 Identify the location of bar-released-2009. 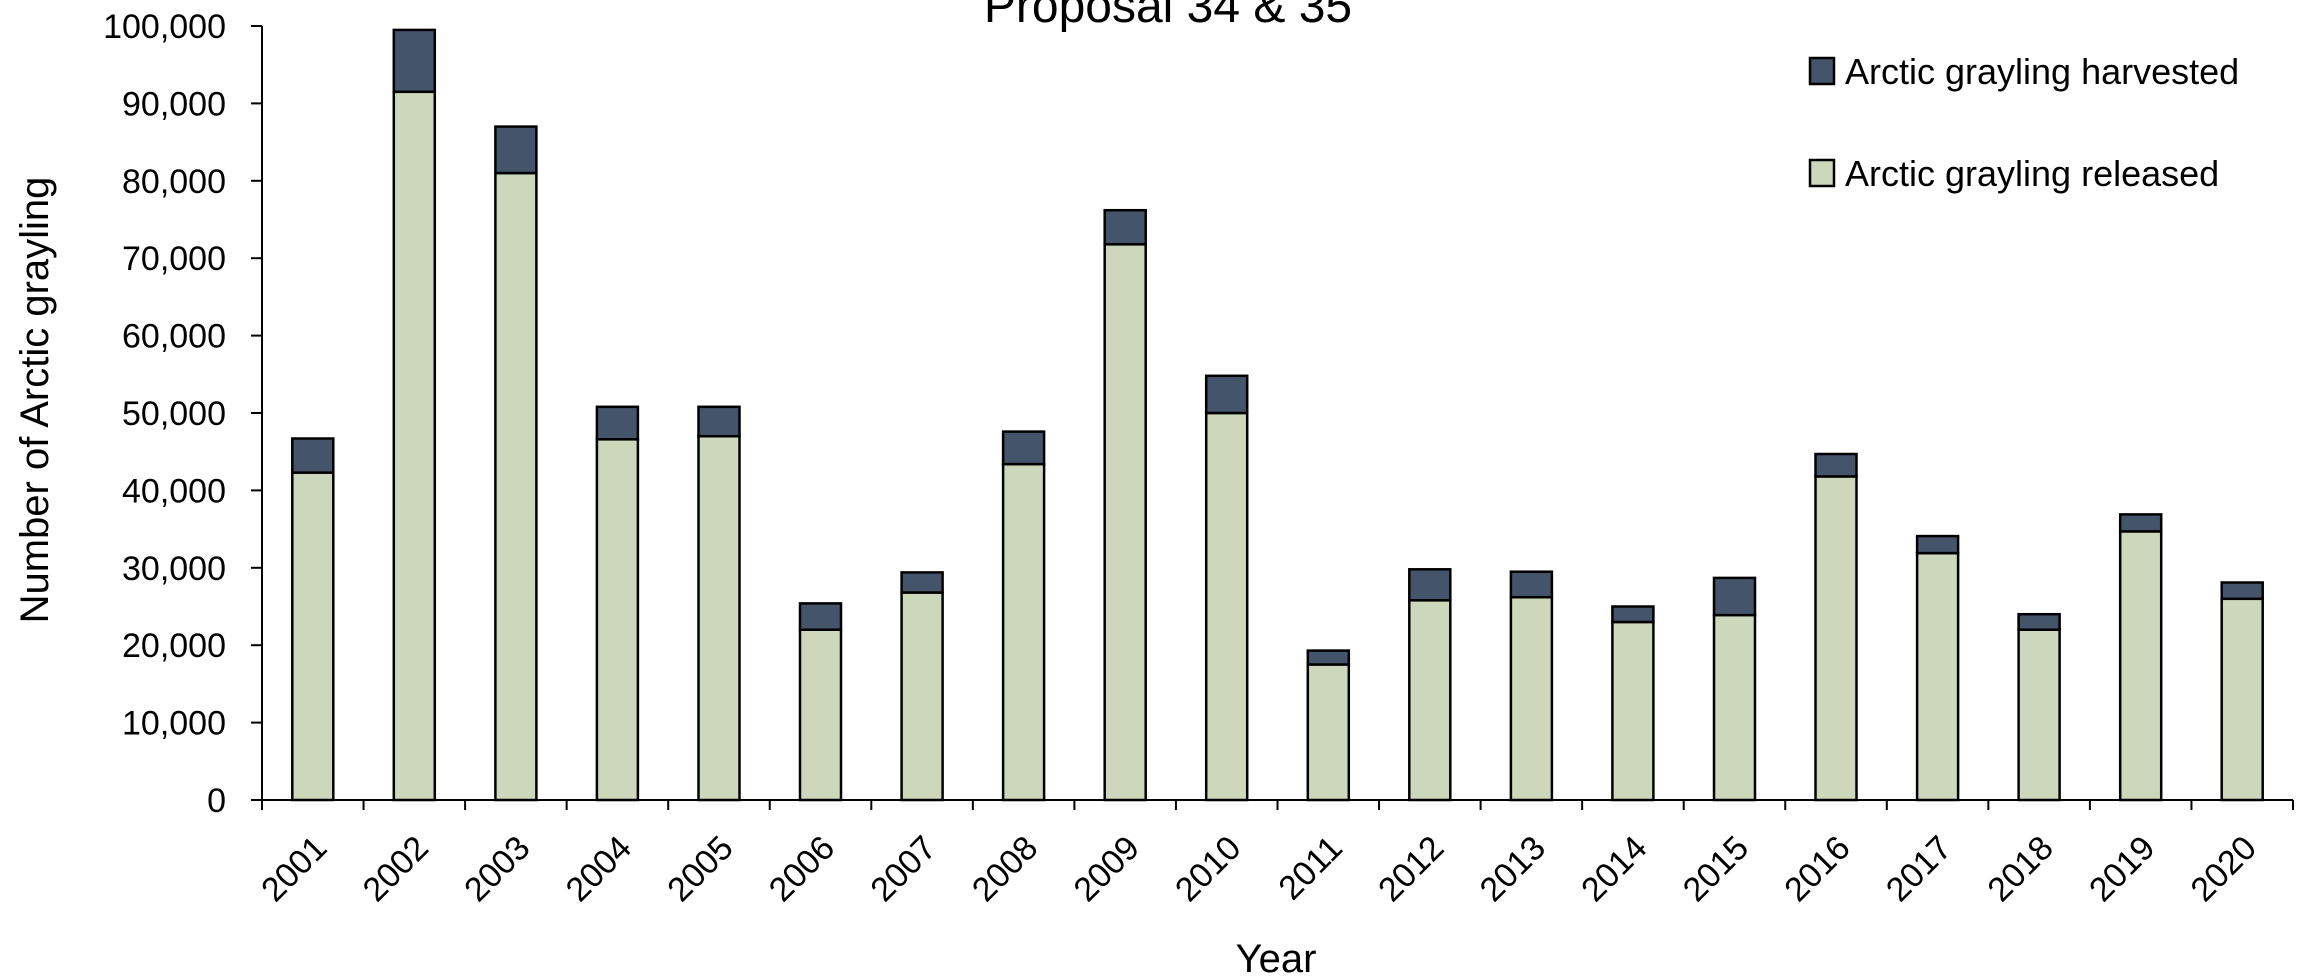
(1125, 522).